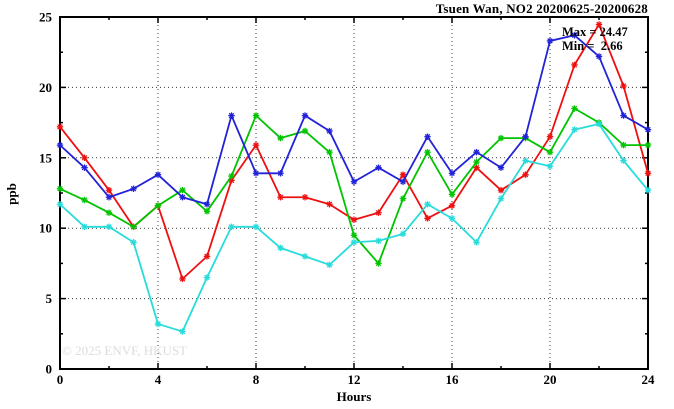 This screenshot has width=674, height=409. I want to click on min-value-annotation: Min = 2.66, so click(592, 46).